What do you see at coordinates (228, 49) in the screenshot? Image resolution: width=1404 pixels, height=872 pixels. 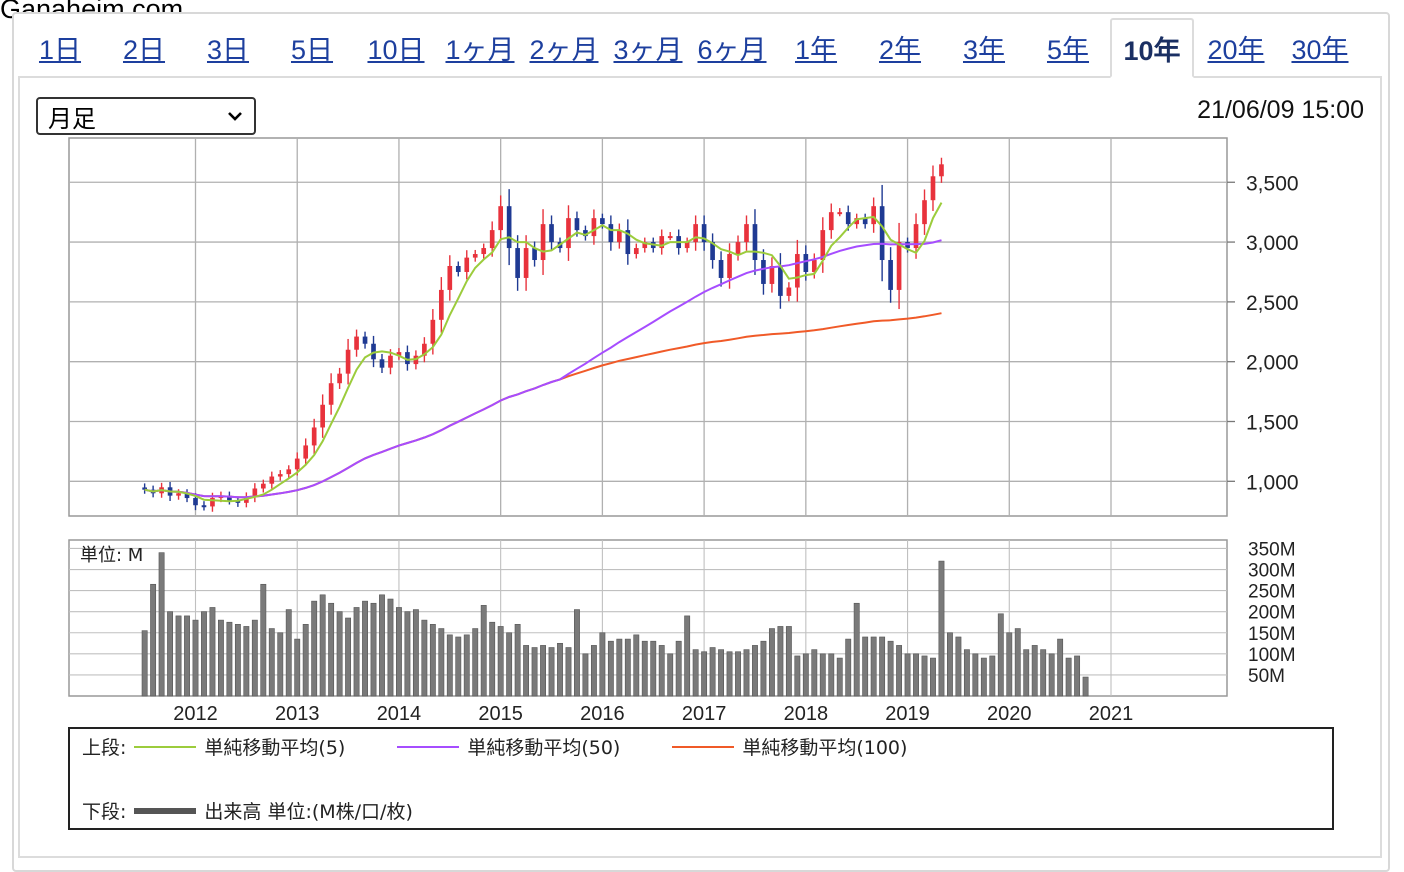 I see `tab-period-2: 3日` at bounding box center [228, 49].